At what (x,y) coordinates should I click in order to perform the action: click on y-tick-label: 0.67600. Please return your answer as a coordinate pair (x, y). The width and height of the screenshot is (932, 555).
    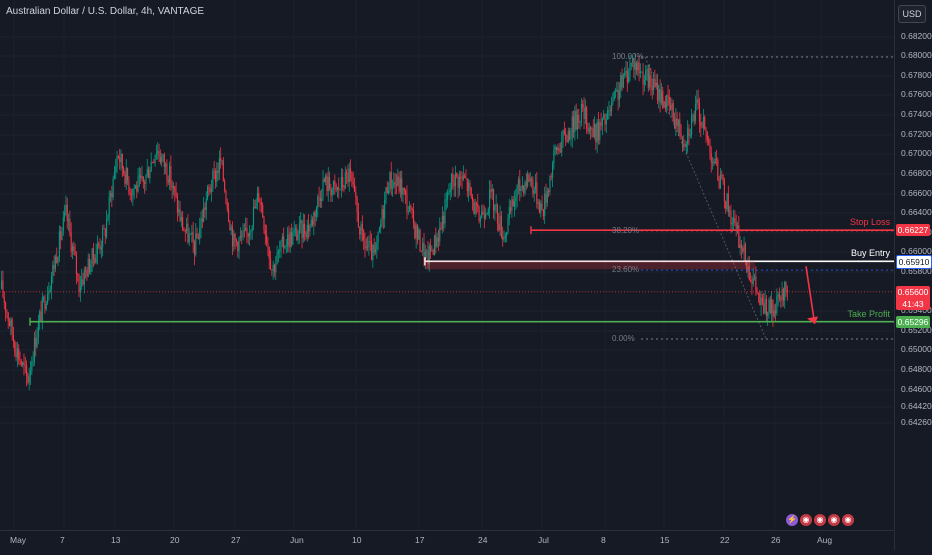
    Looking at the image, I should click on (916, 94).